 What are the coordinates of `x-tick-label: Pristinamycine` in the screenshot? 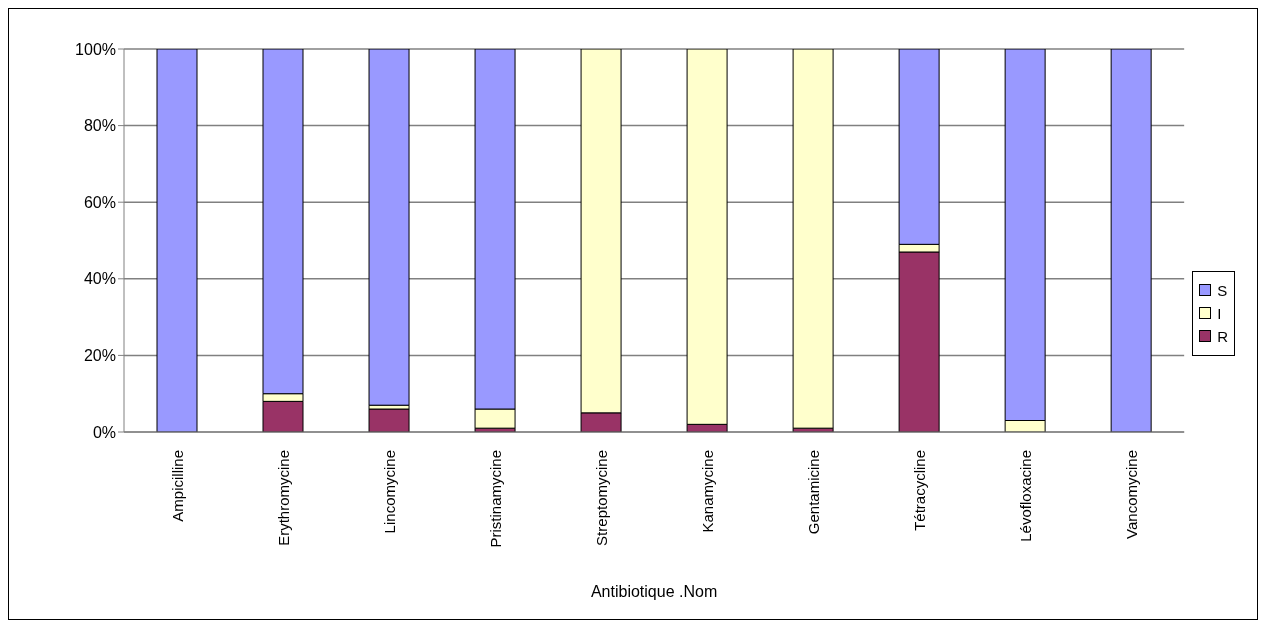 It's located at (495, 499).